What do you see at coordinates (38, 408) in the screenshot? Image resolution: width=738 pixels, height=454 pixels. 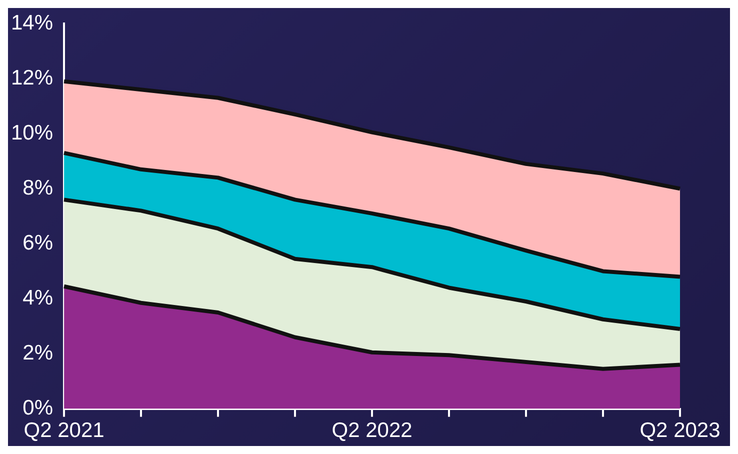 I see `y-tick-label: 0%` at bounding box center [38, 408].